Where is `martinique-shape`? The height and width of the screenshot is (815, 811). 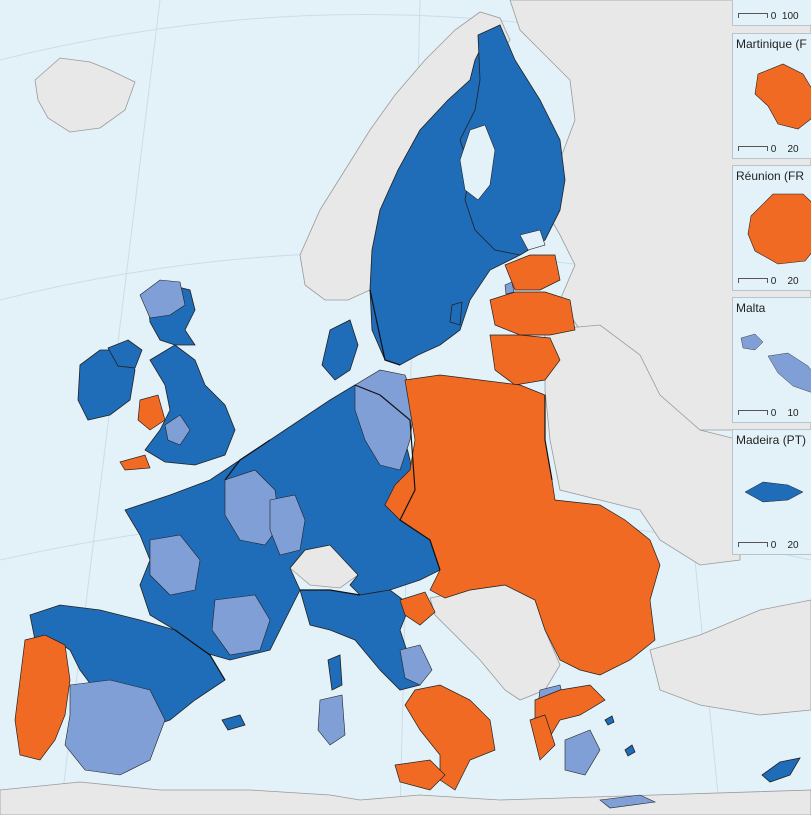
martinique-shape is located at coordinates (782, 96).